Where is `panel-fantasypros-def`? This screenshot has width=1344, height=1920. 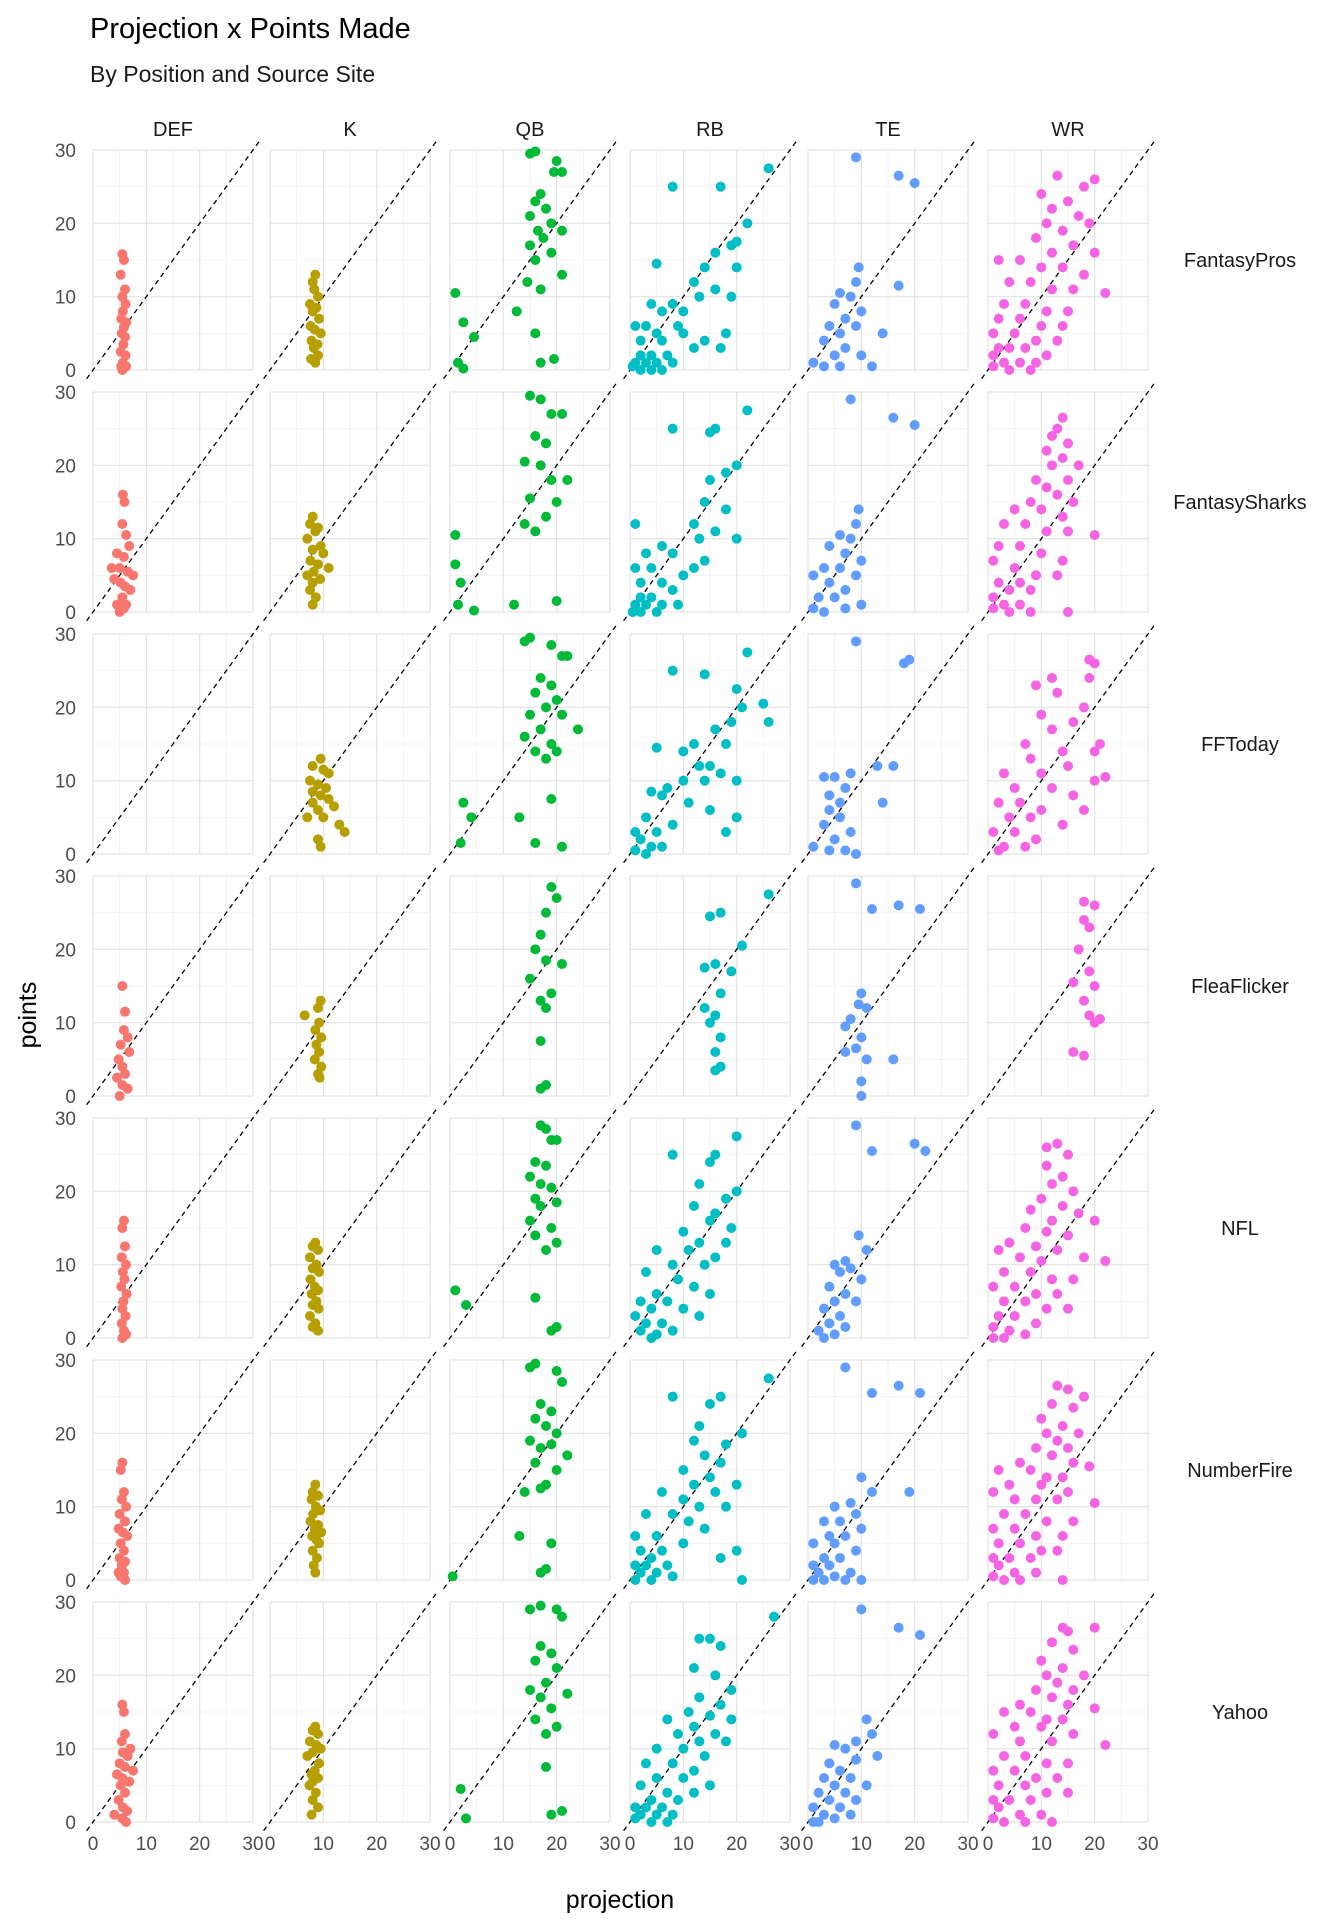
panel-fantasypros-def is located at coordinates (173, 260).